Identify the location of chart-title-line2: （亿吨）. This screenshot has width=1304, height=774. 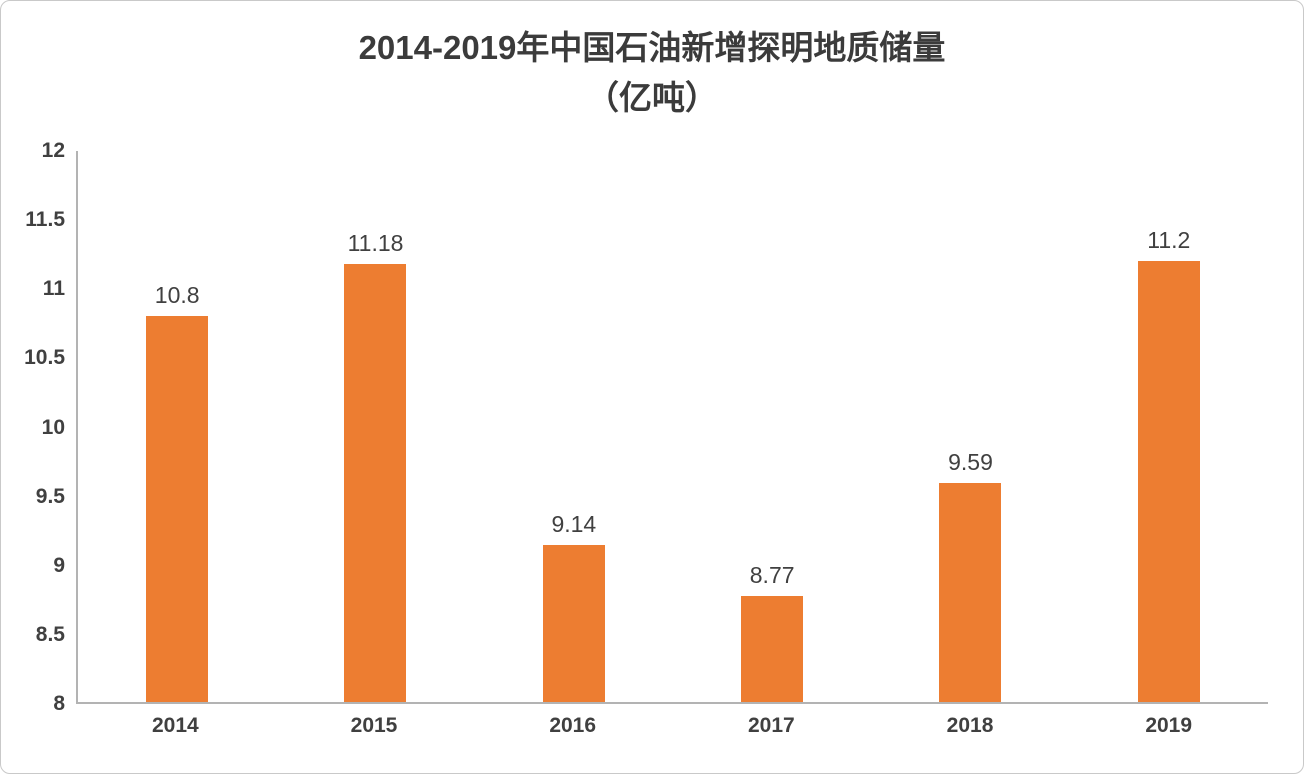
(652, 97).